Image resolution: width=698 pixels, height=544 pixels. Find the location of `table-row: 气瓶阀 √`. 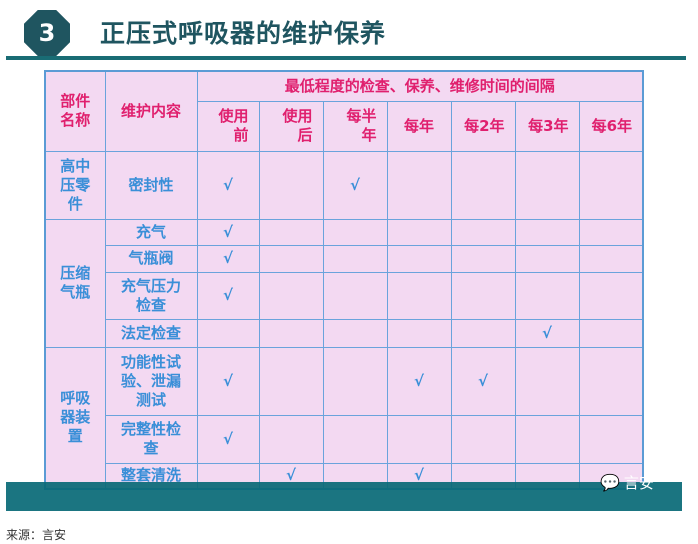

table-row: 气瓶阀 √ is located at coordinates (344, 258).